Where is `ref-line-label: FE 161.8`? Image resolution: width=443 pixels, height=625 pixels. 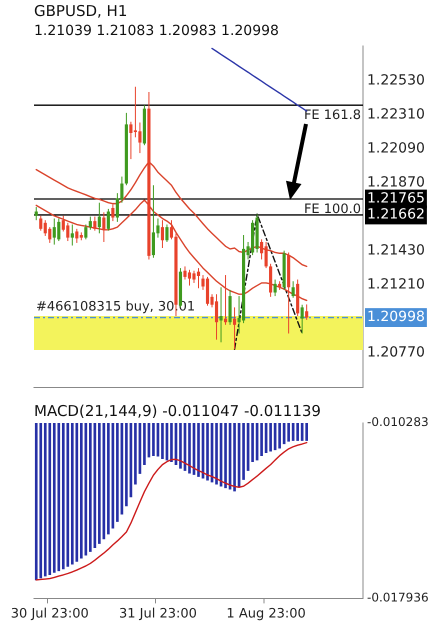
ref-line-label: FE 161.8 is located at coordinates (332, 116).